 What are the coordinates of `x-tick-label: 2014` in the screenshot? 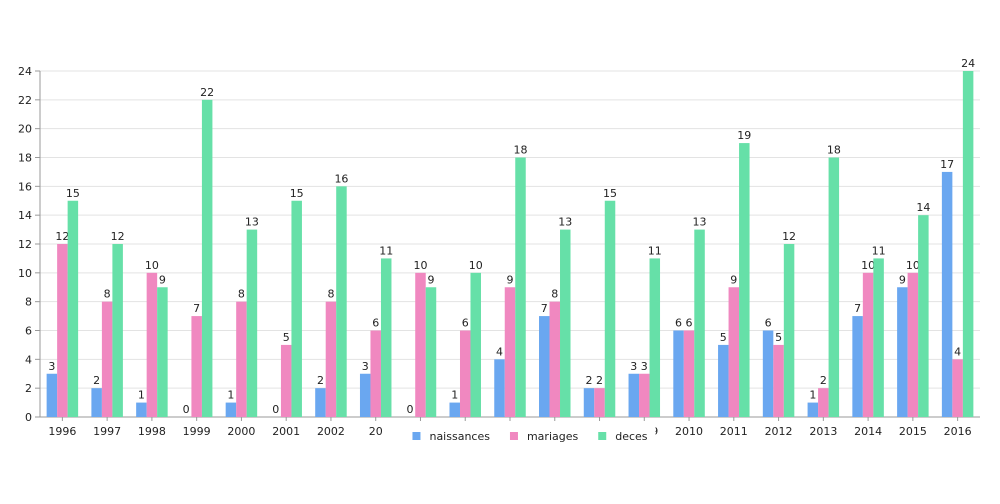 It's located at (868, 431).